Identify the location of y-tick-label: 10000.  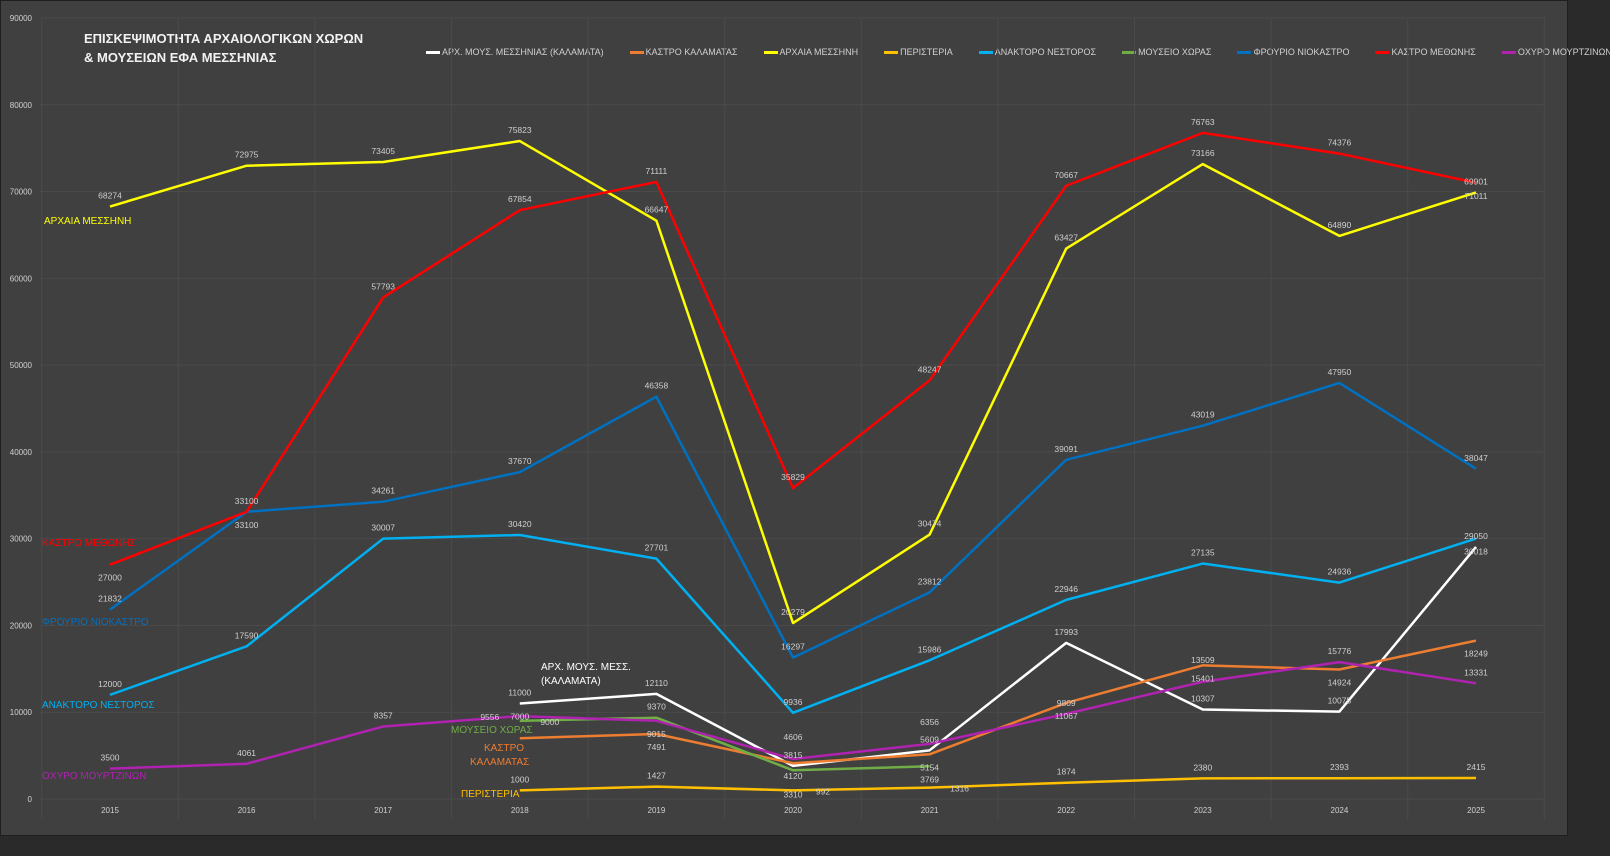
(21, 712).